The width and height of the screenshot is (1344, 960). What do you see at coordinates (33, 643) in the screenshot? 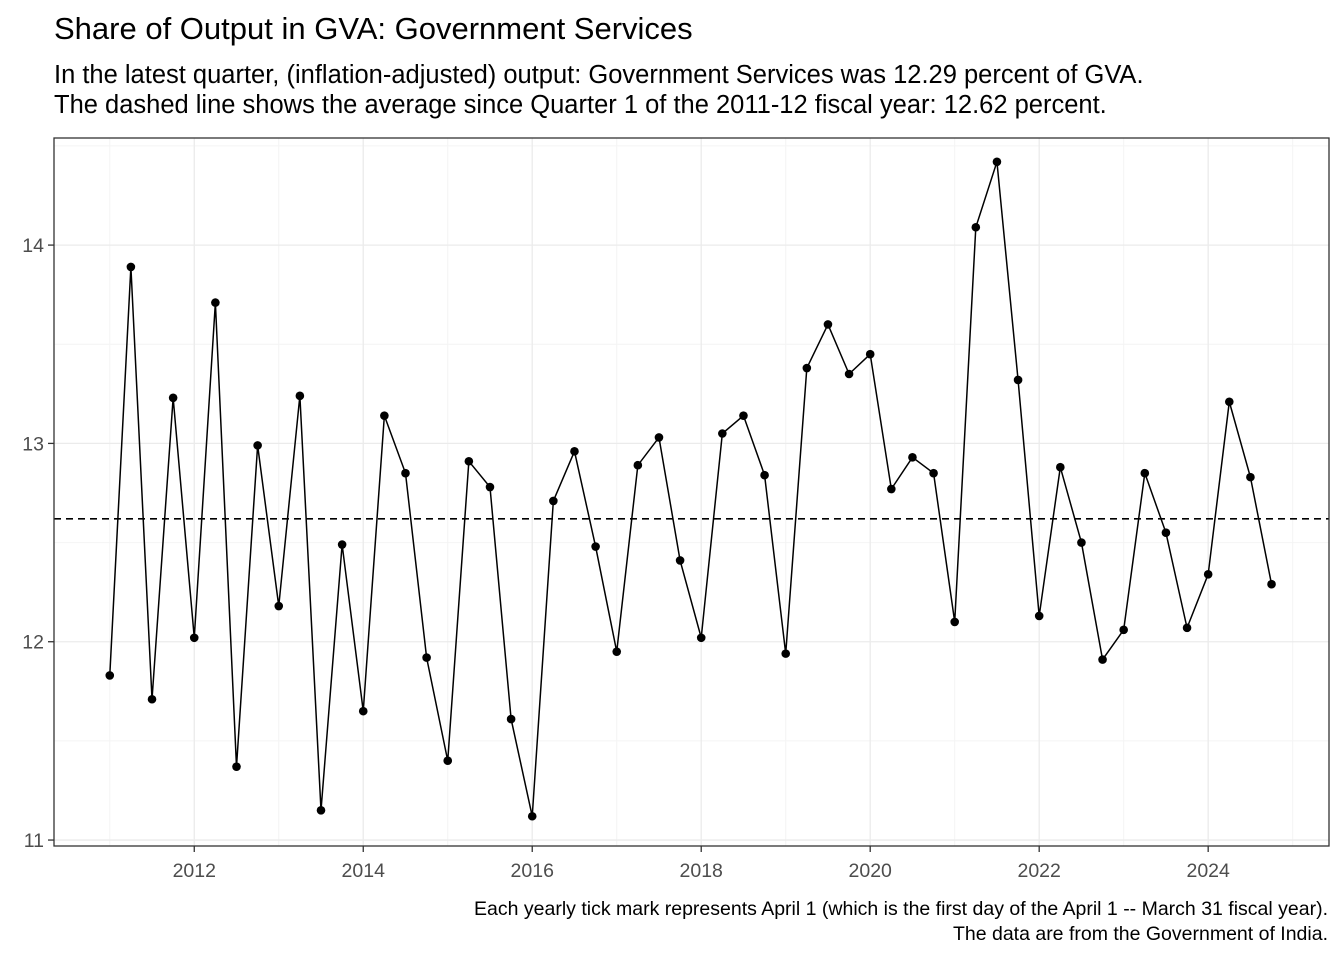
I see `y-tick-label: 12` at bounding box center [33, 643].